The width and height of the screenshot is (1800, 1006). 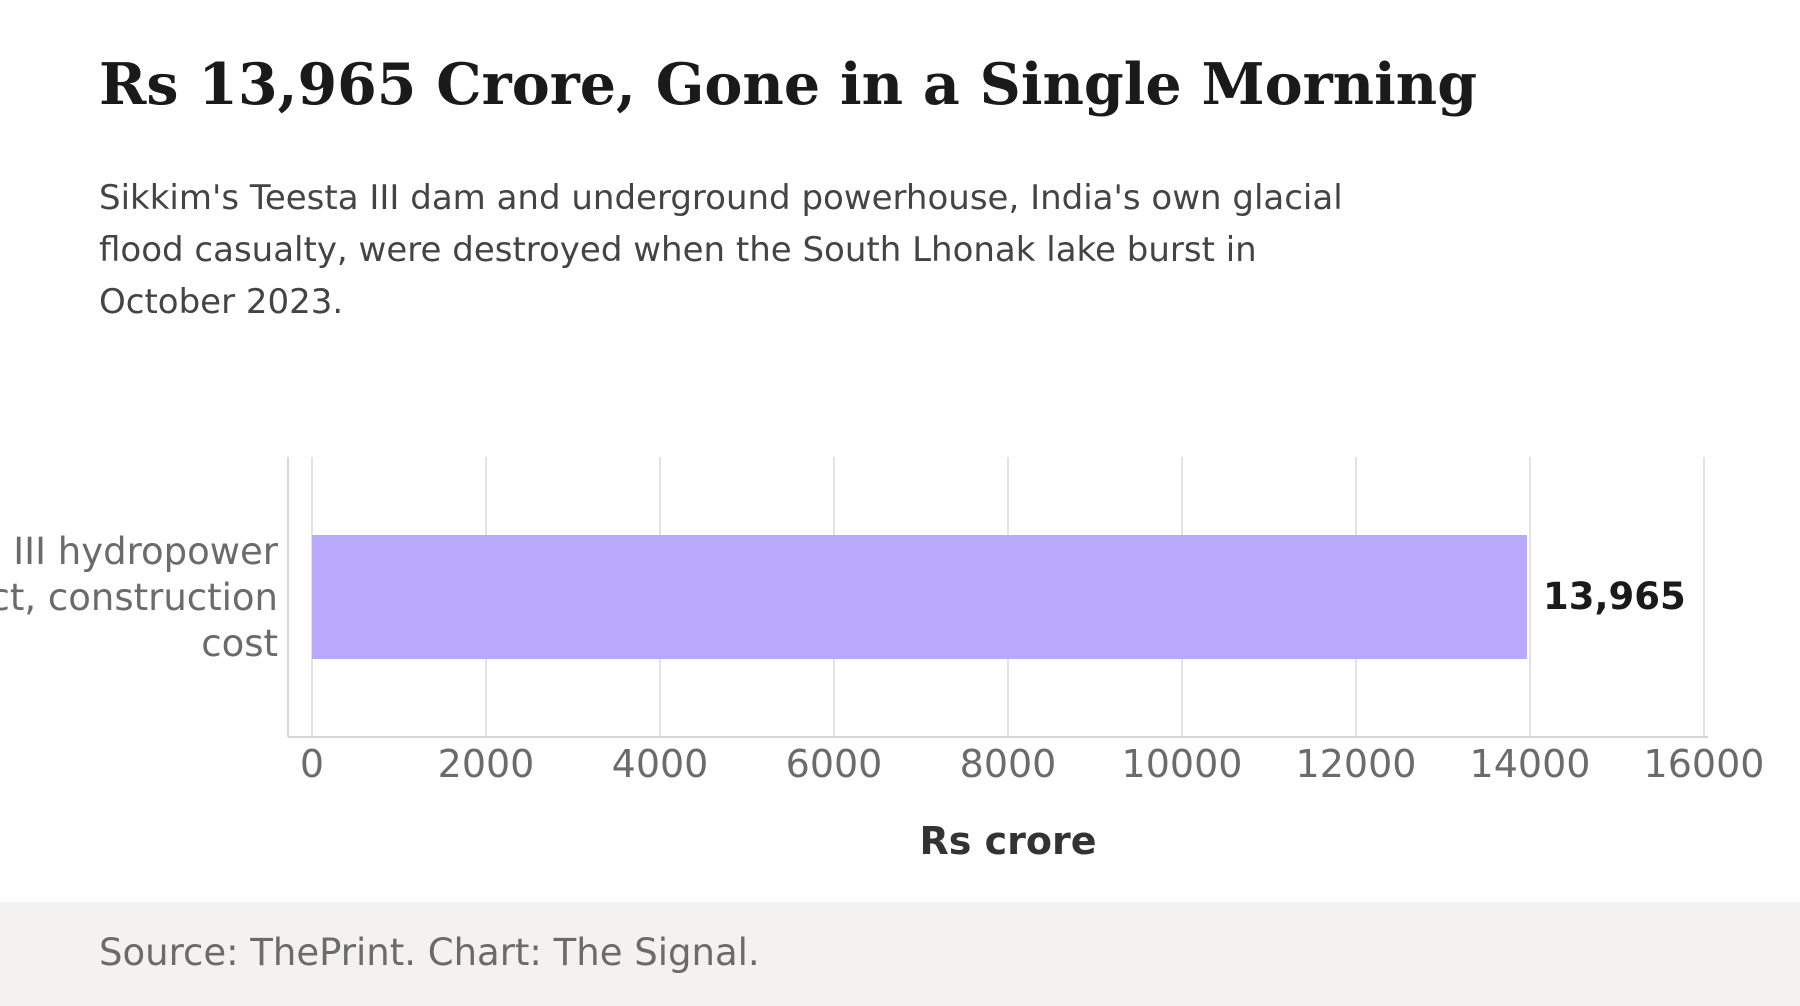 What do you see at coordinates (1182, 764) in the screenshot?
I see `x-tick-label: 10000` at bounding box center [1182, 764].